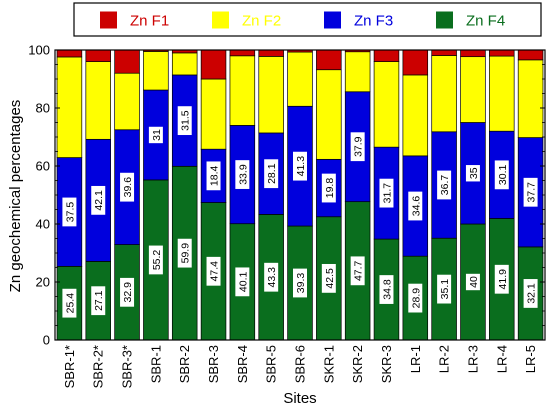 This screenshot has height=408, width=550. Describe the element at coordinates (213, 364) in the screenshot. I see `x-tick-label: SBR-3` at that location.